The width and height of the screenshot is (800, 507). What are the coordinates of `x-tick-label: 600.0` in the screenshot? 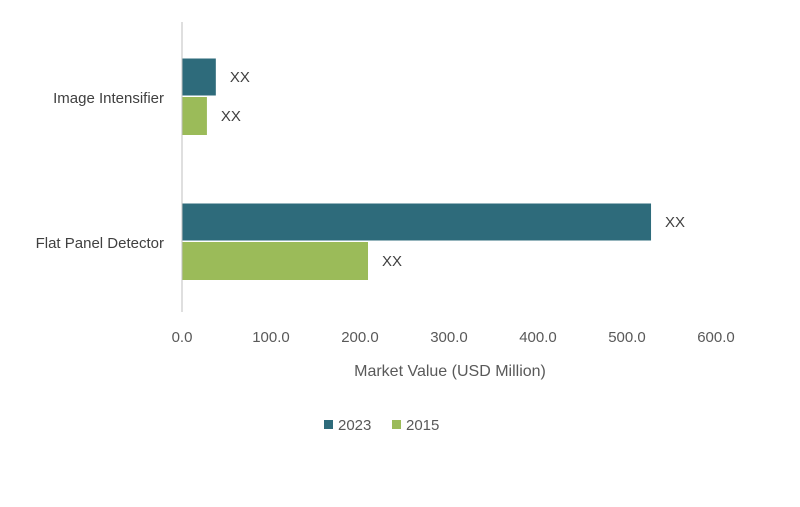 It's located at (716, 337).